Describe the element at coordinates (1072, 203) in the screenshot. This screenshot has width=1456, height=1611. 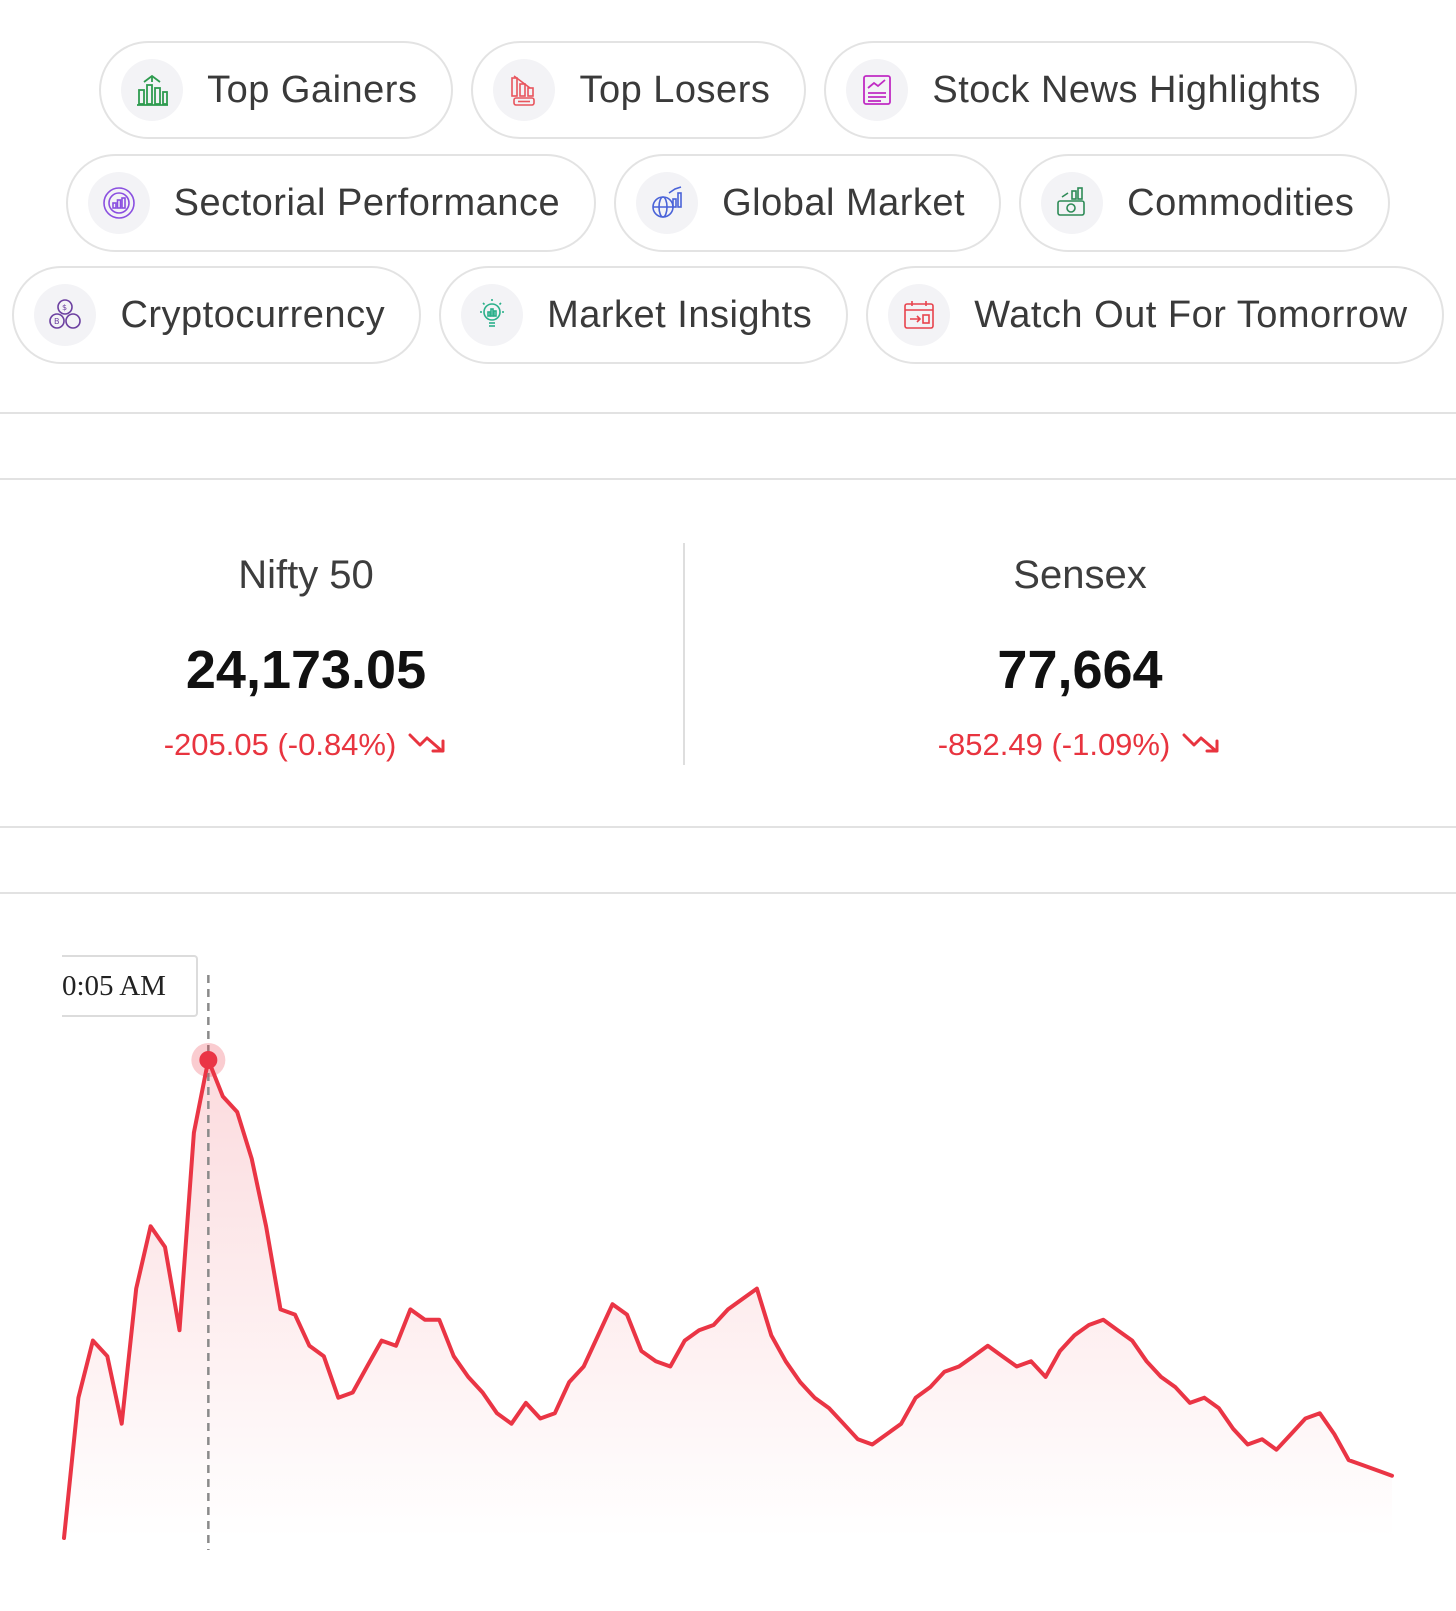
I see `commodities-icon` at that location.